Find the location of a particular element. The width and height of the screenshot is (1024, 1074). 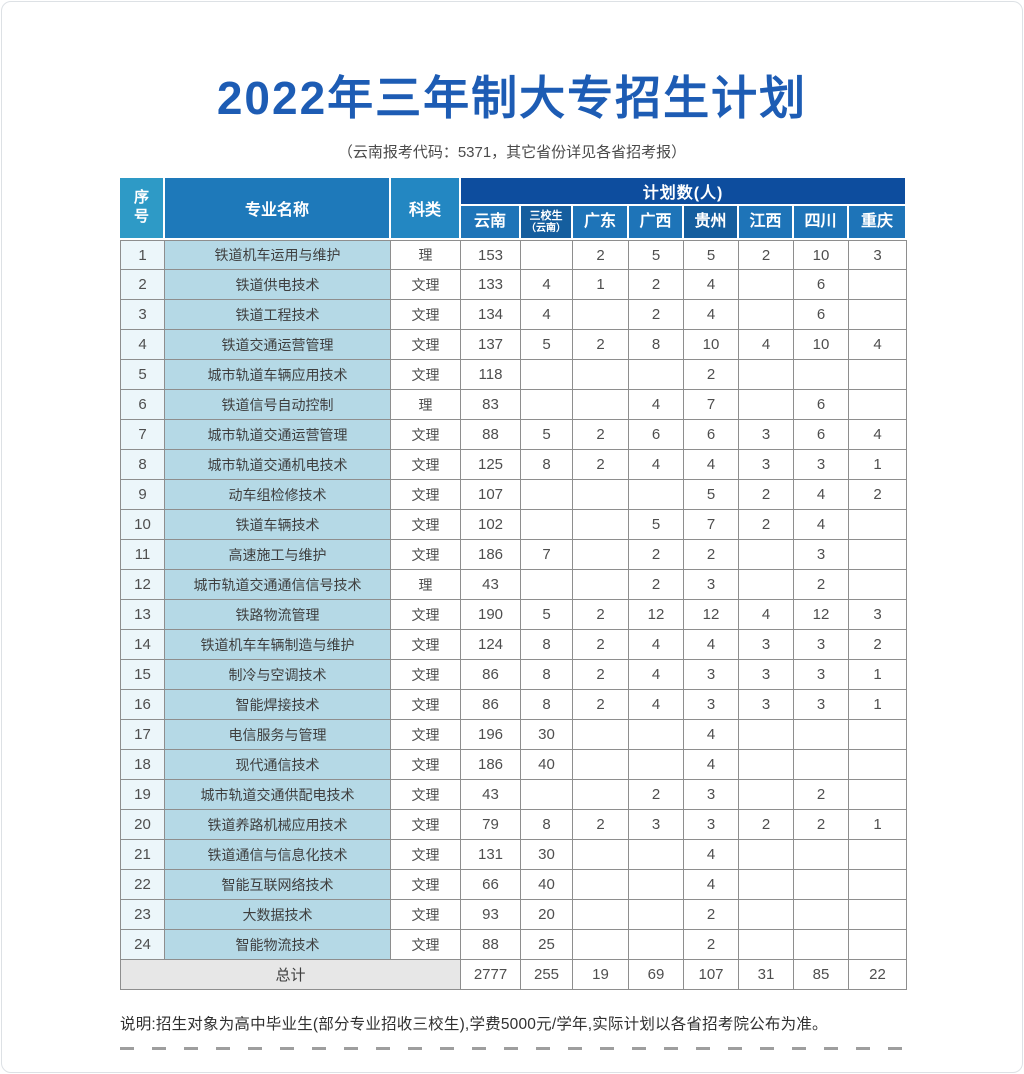

total-count: 31 is located at coordinates (766, 975).